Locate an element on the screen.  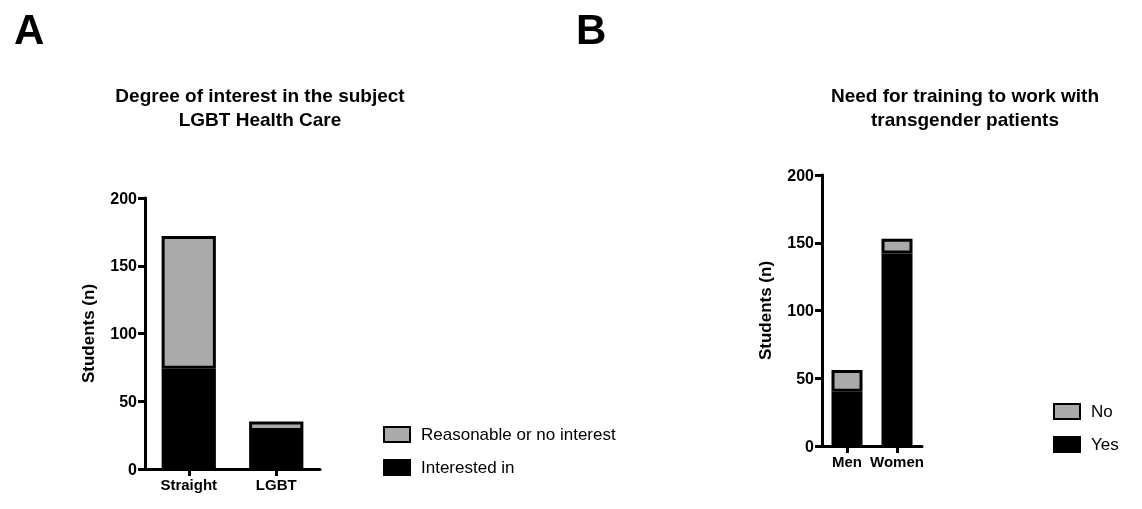
text: Need for training to work with transgender patients is located at coordinates (965, 107).